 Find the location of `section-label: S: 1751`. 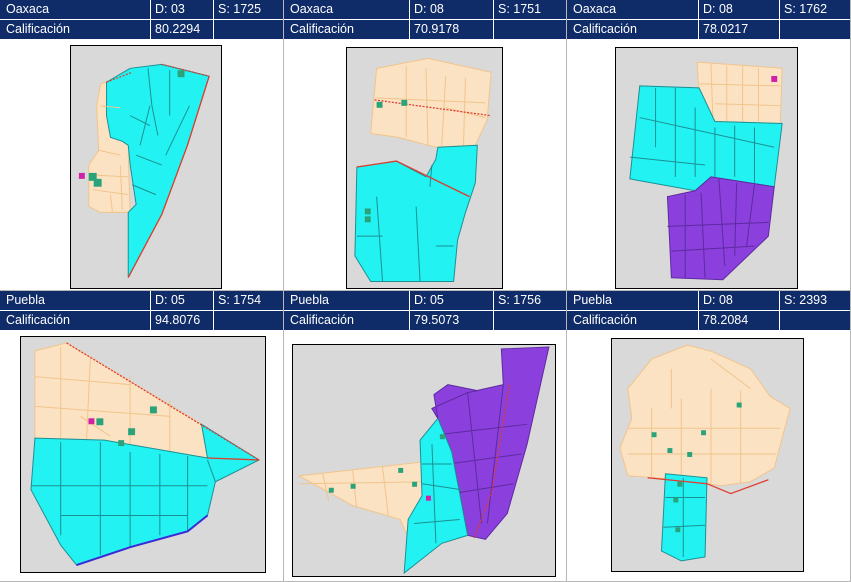

section-label: S: 1751 is located at coordinates (520, 9).